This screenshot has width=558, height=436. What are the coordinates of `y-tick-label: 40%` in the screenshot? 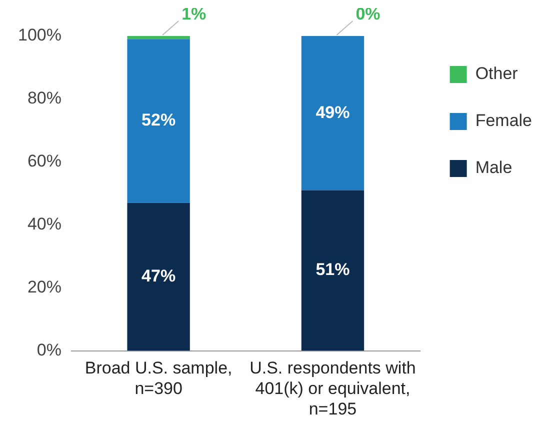 It's located at (44, 224).